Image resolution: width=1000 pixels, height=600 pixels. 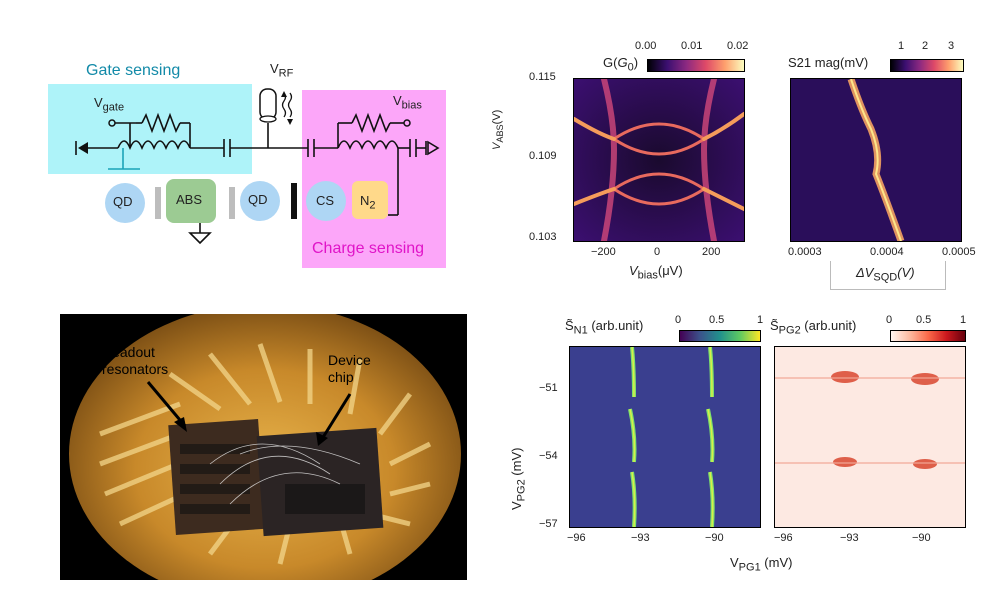 I want to click on n2-block: N2, so click(x=368, y=202).